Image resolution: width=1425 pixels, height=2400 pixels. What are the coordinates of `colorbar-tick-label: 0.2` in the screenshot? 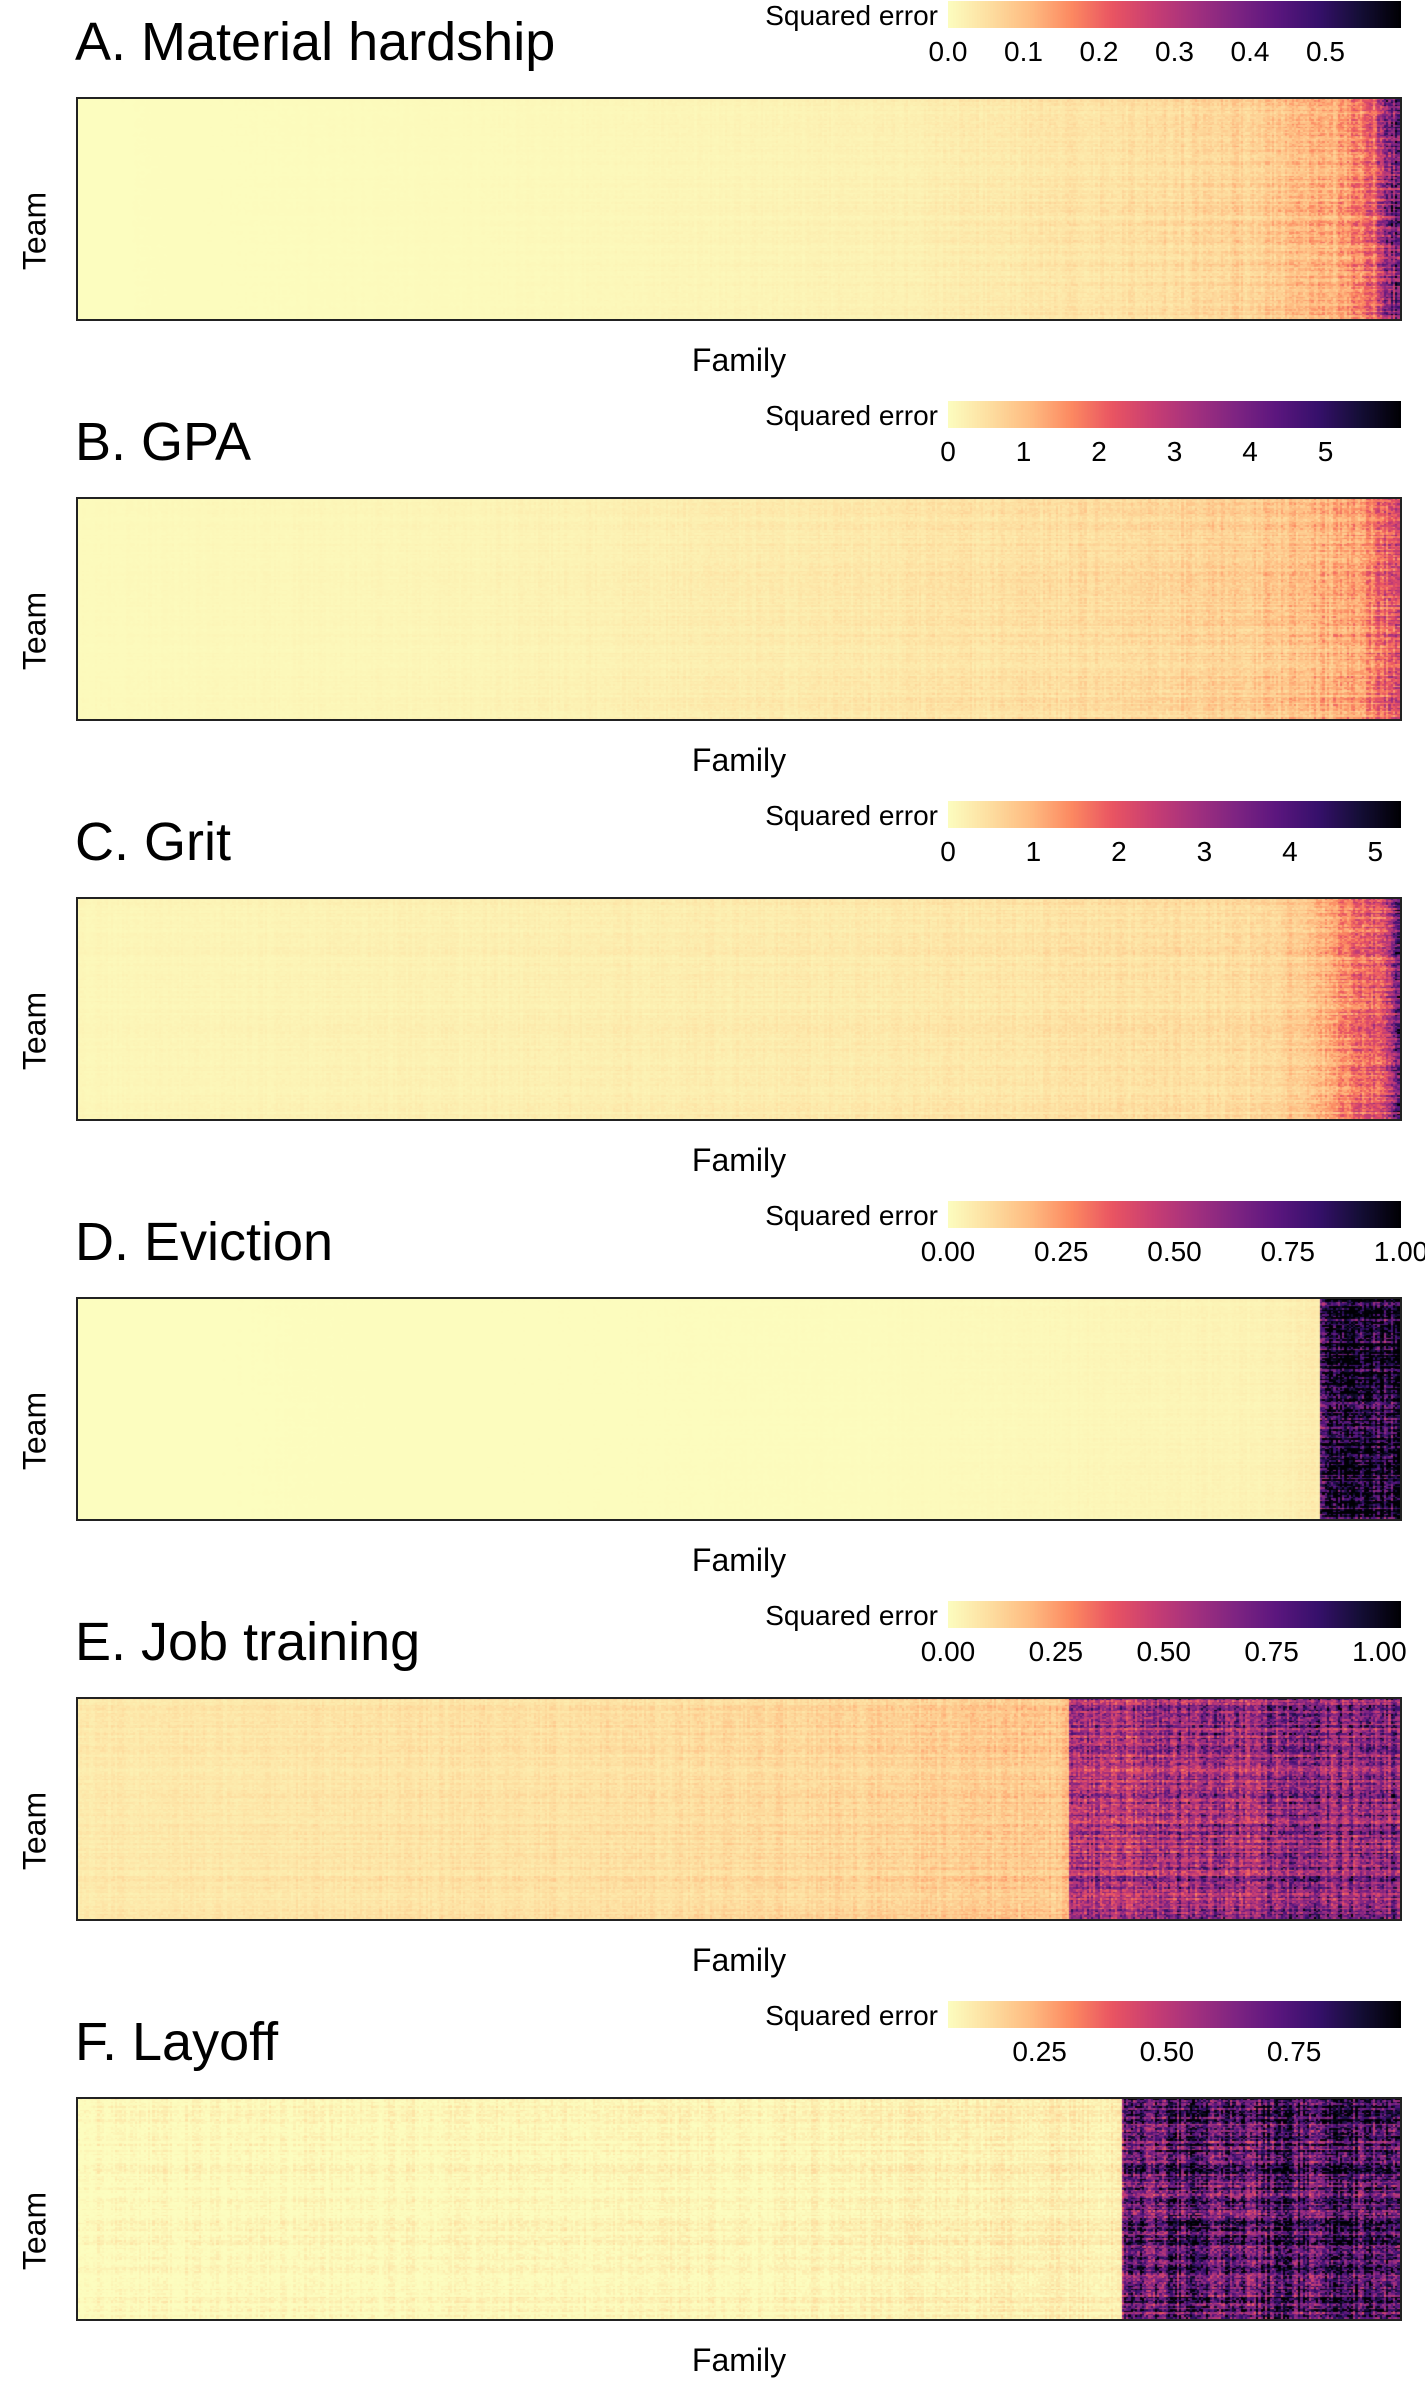 It's located at (1099, 51).